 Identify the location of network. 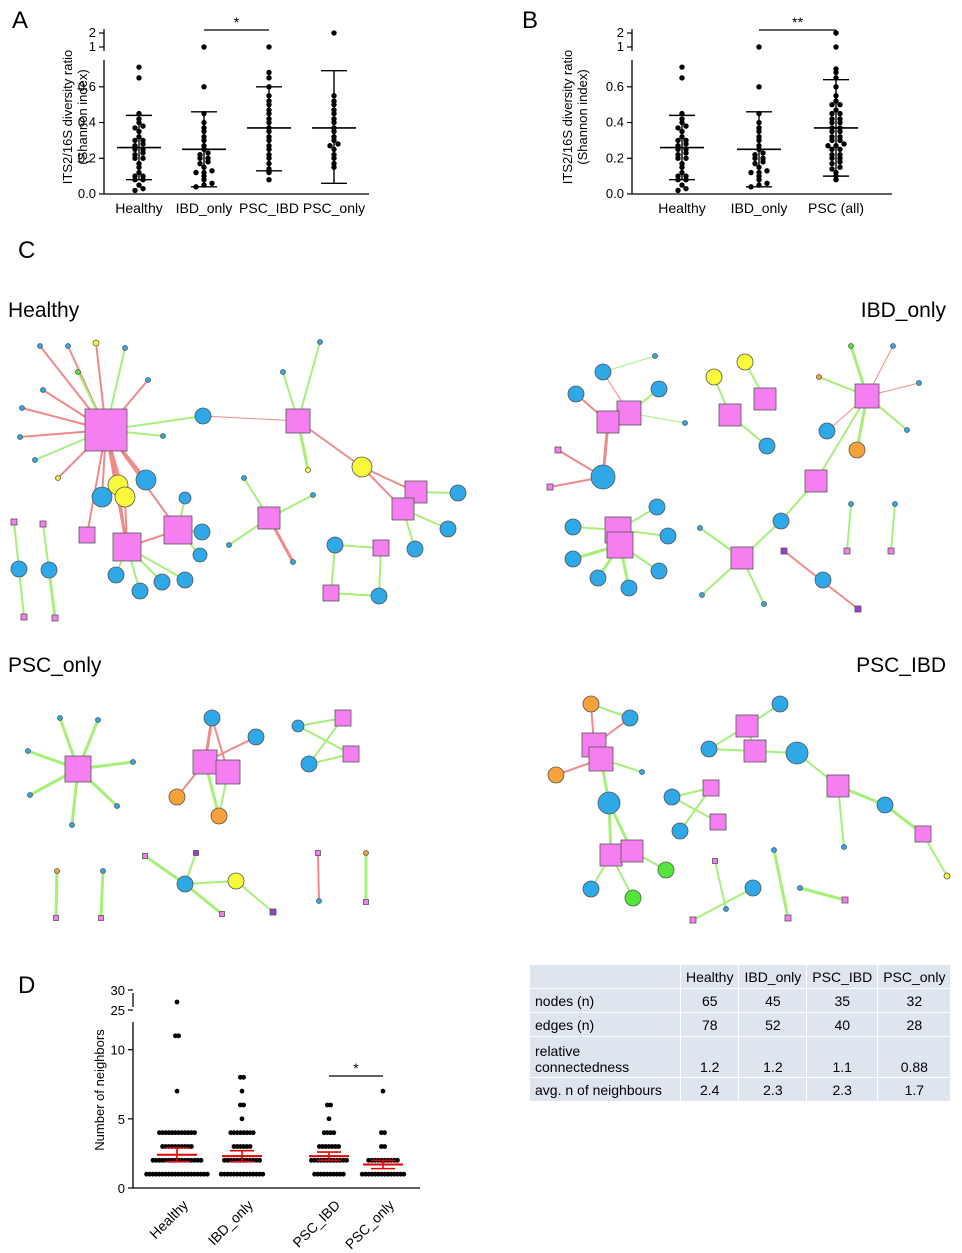
(238, 480).